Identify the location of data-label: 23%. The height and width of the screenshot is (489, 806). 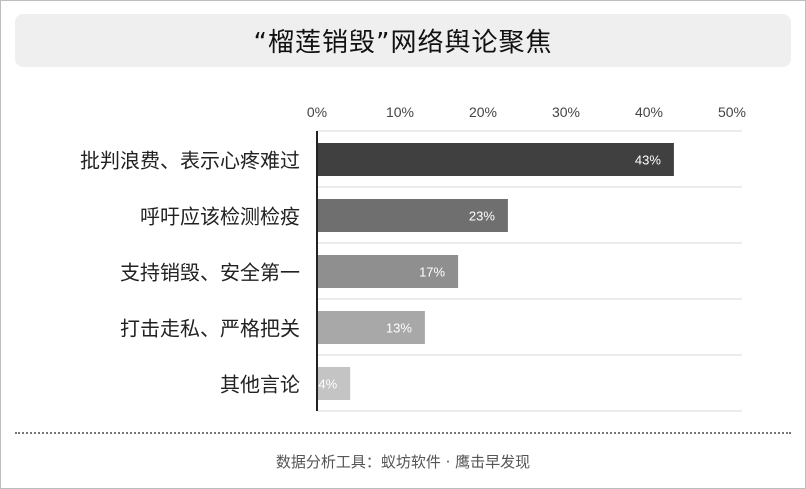
(482, 216).